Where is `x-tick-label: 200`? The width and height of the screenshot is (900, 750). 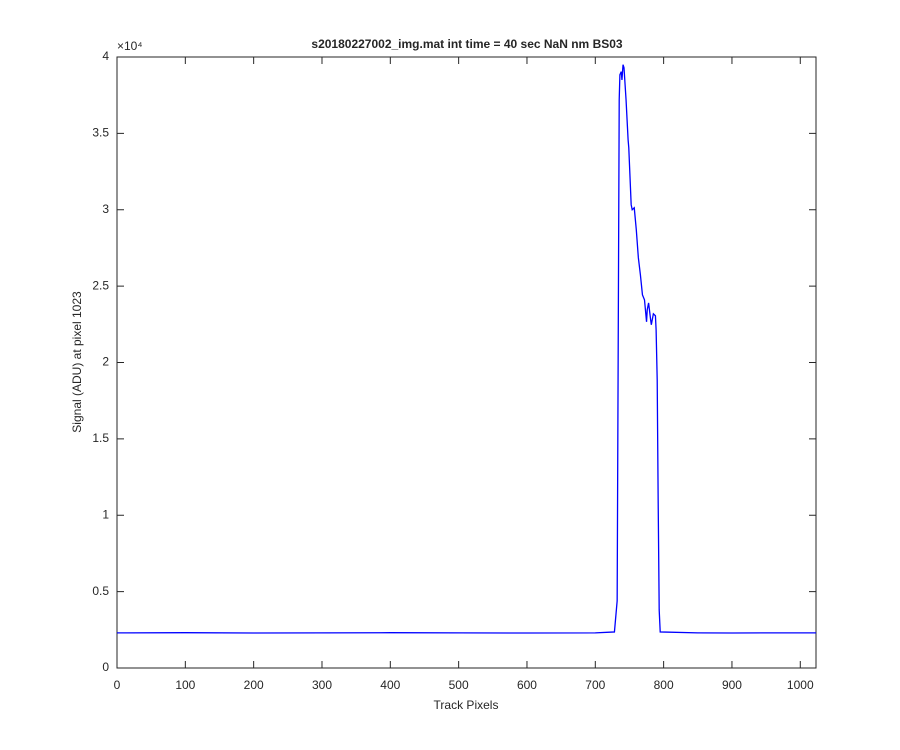 x-tick-label: 200 is located at coordinates (254, 685).